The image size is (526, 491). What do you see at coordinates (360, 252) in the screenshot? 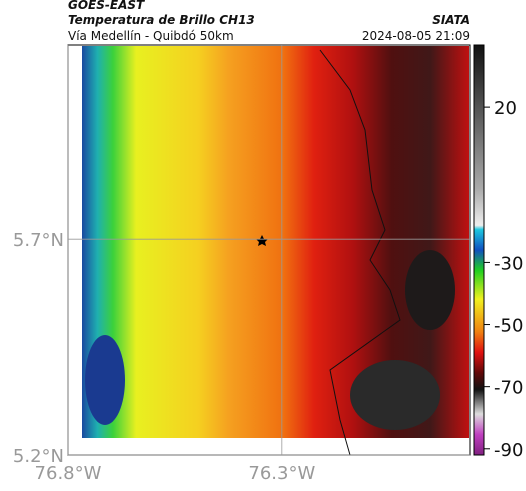
I see `border` at bounding box center [360, 252].